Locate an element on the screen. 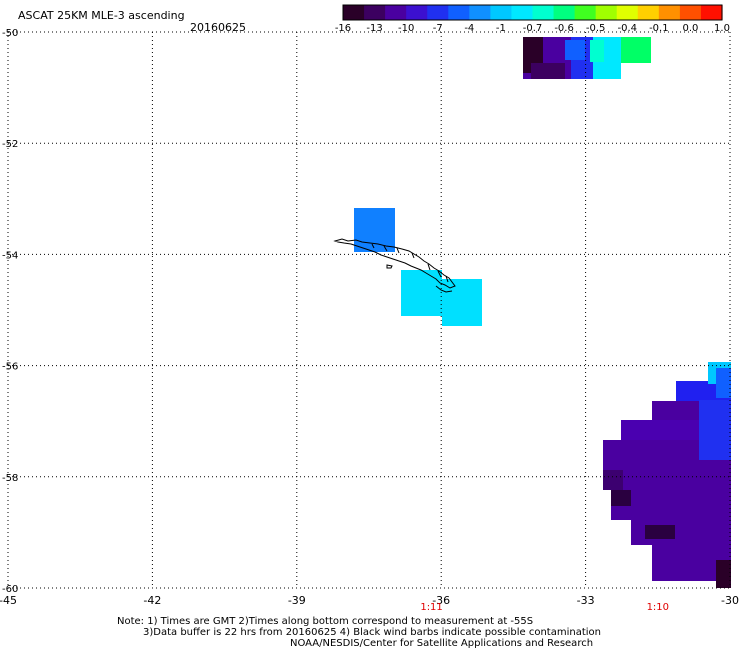 The image size is (740, 650). south-georgia-coastline is located at coordinates (394, 265).